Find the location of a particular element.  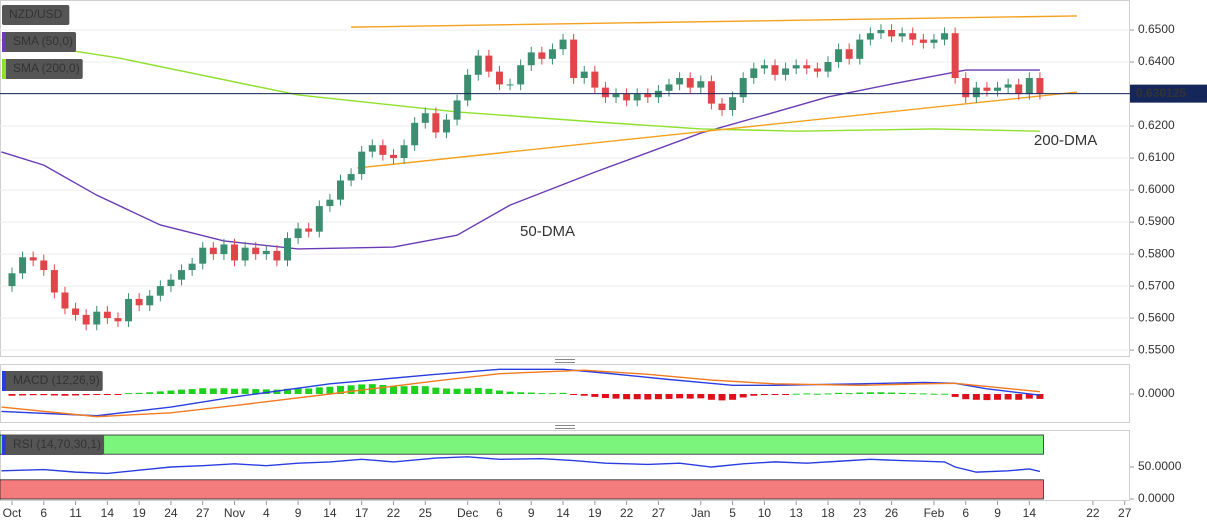

y-tick-label: 0.6100 is located at coordinates (1156, 157).